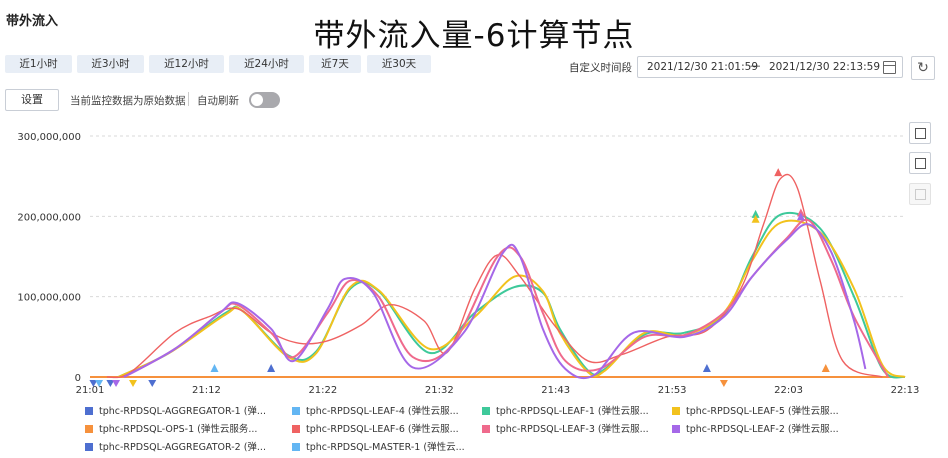 The height and width of the screenshot is (458, 948). Describe the element at coordinates (335, 64) in the screenshot. I see `range-7d-button: 近7天` at that location.